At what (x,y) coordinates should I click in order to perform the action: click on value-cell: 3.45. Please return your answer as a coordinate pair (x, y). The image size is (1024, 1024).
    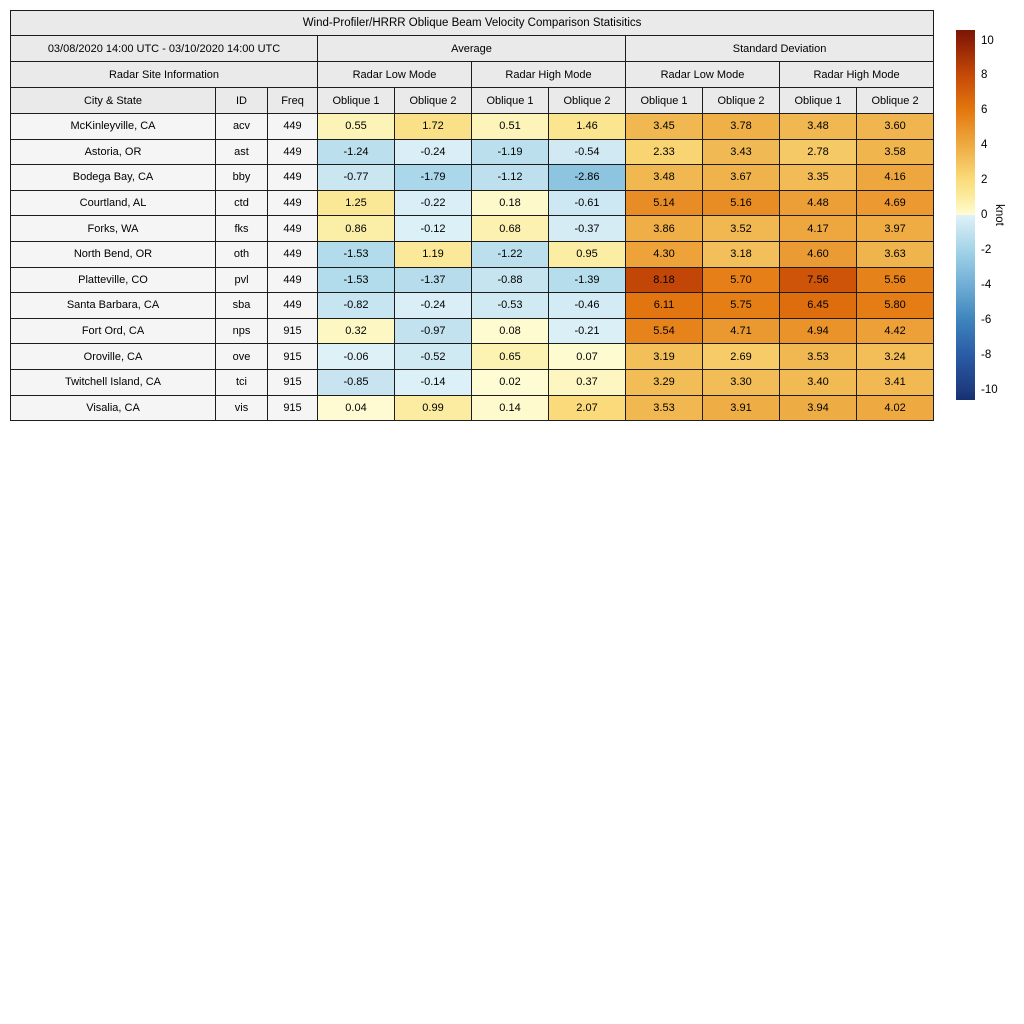
    Looking at the image, I should click on (664, 126).